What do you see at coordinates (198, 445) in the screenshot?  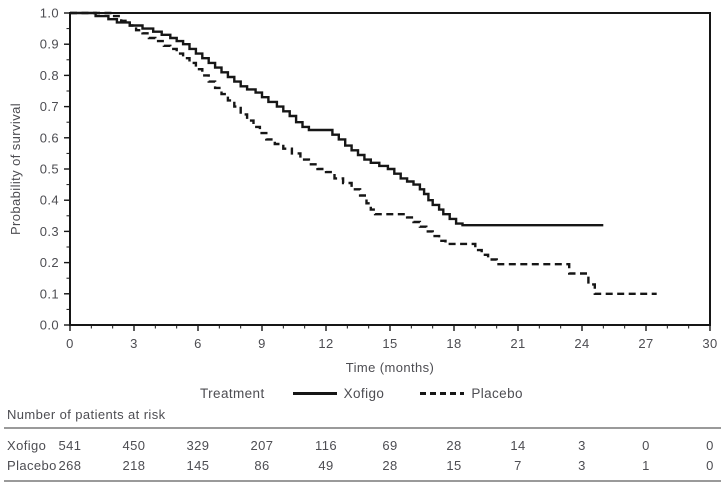 I see `risk-value: 329` at bounding box center [198, 445].